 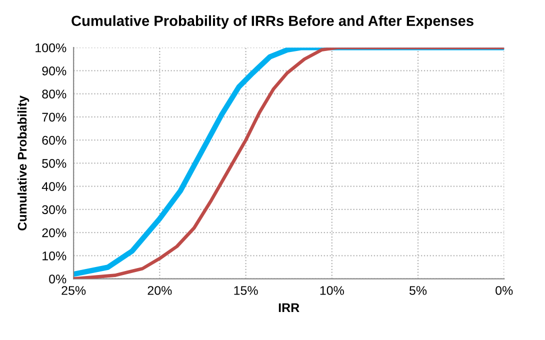 What do you see at coordinates (74, 290) in the screenshot?
I see `x-tick-label: 25%` at bounding box center [74, 290].